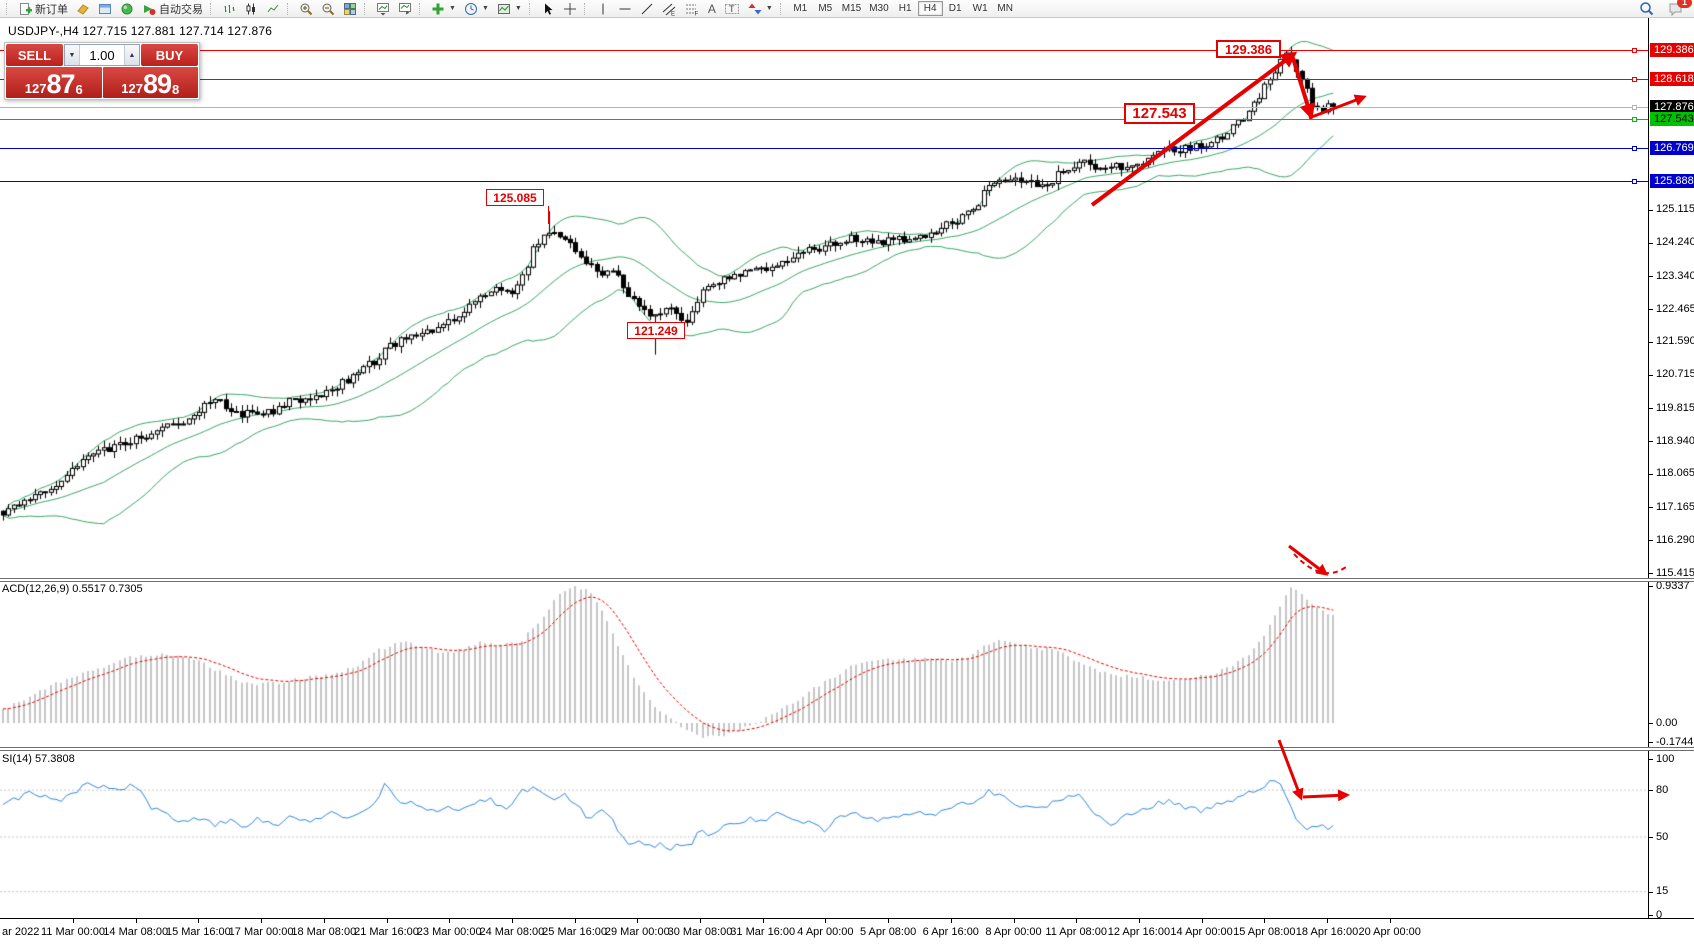 Image resolution: width=1694 pixels, height=944 pixels. Describe the element at coordinates (760, 9) in the screenshot. I see `arrows-tool-button: ▼` at that location.